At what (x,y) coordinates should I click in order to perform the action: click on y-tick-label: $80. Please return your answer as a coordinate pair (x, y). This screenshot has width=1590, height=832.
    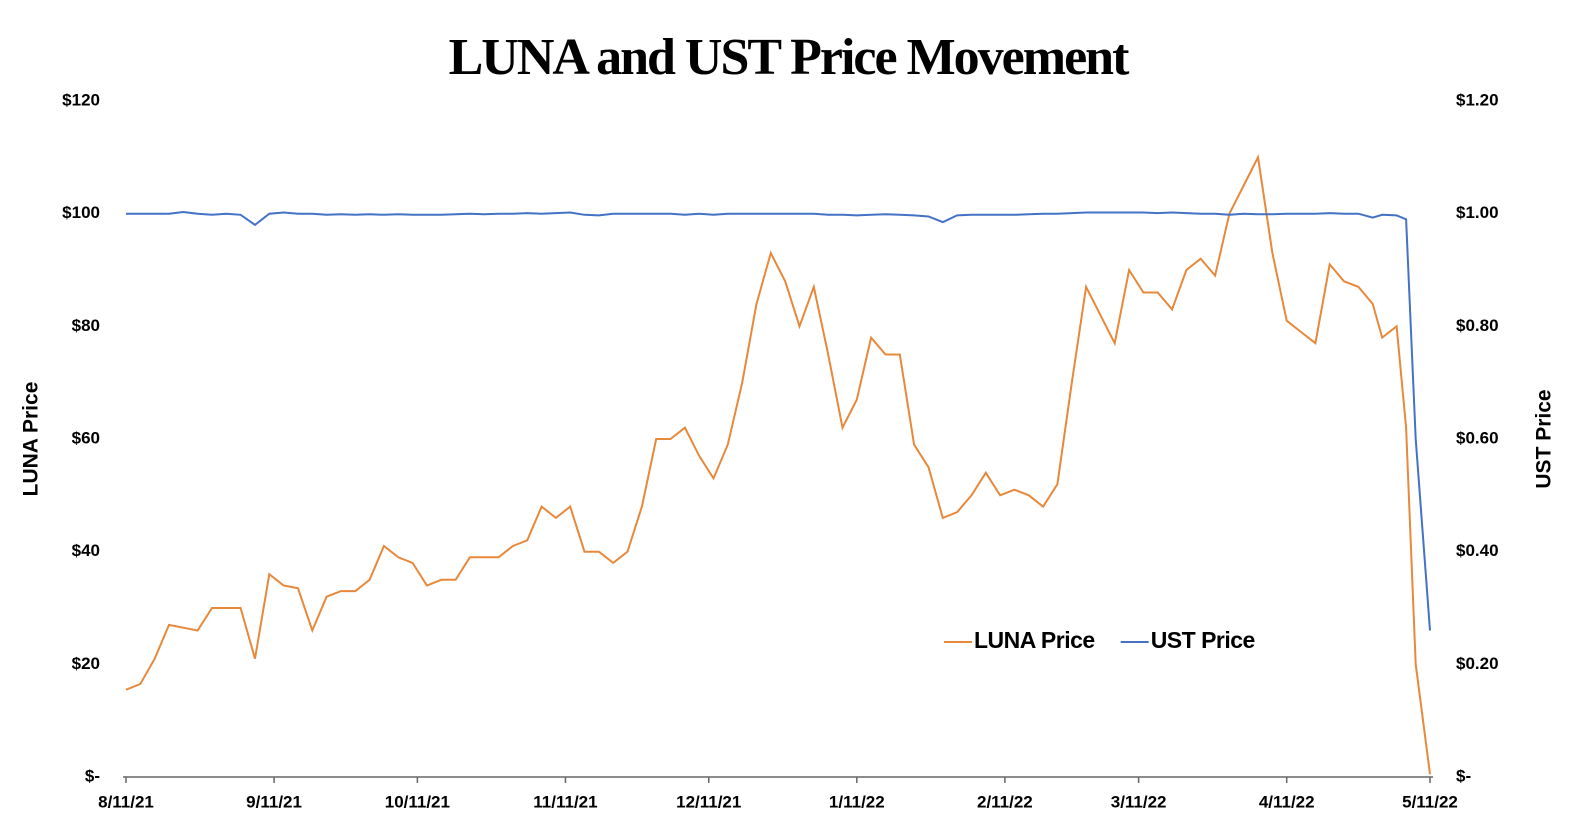
    Looking at the image, I should click on (86, 325).